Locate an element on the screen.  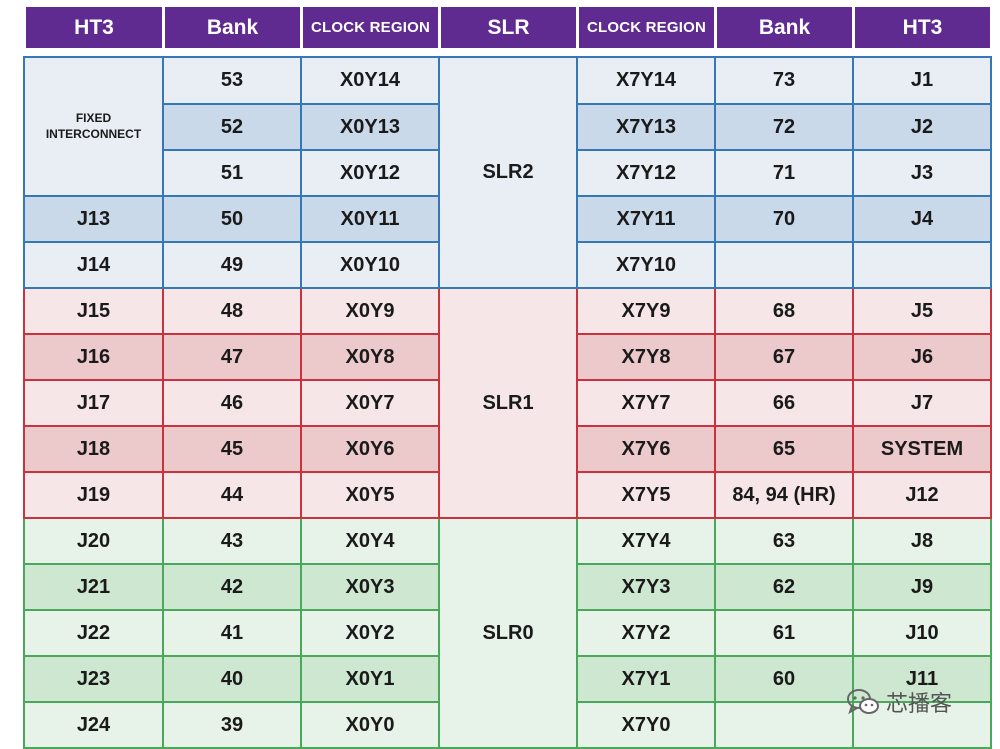
right-ht3-cell: J8 is located at coordinates (922, 541).